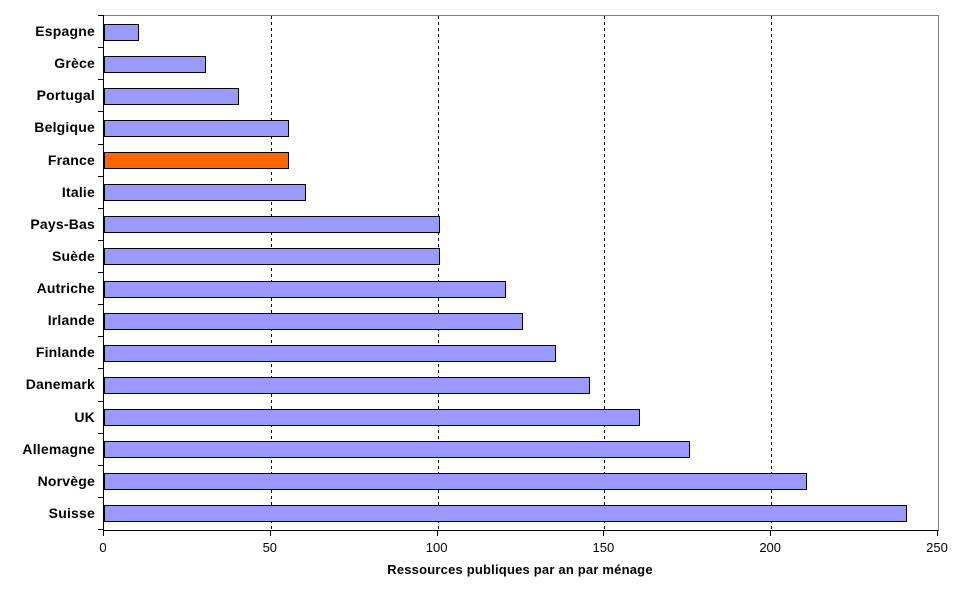 This screenshot has height=599, width=966. Describe the element at coordinates (65, 352) in the screenshot. I see `category-label-finlande: Finlande` at that location.